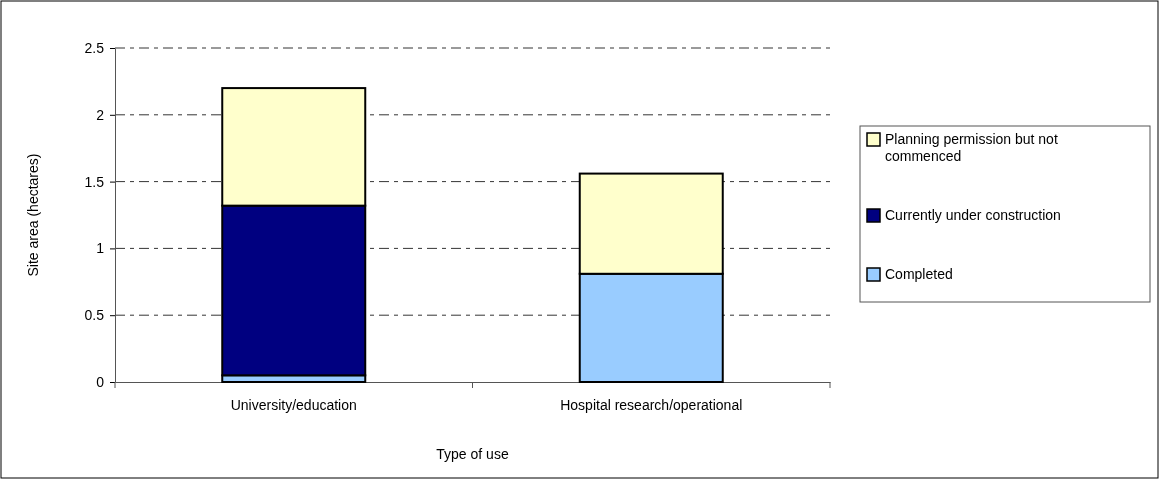 This screenshot has height=479, width=1159. What do you see at coordinates (100, 248) in the screenshot?
I see `y-tick-label: 1` at bounding box center [100, 248].